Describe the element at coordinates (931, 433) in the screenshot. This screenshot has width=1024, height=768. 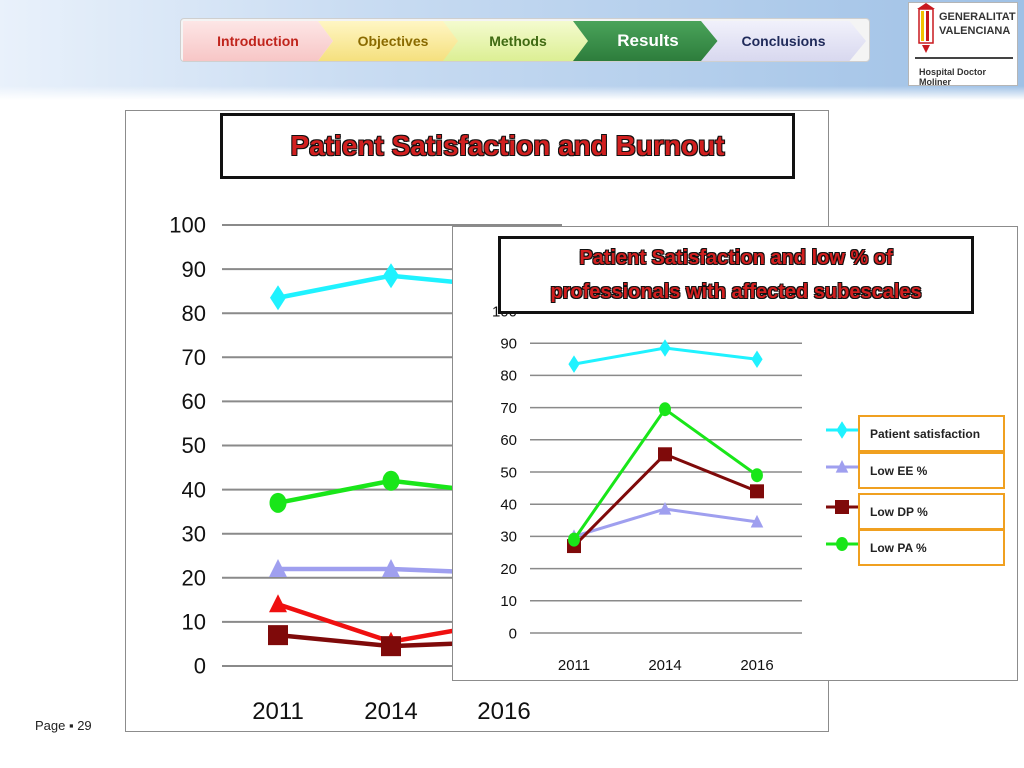
I see `legend-item-patient-satisfaction: Patient satisfaction` at that location.